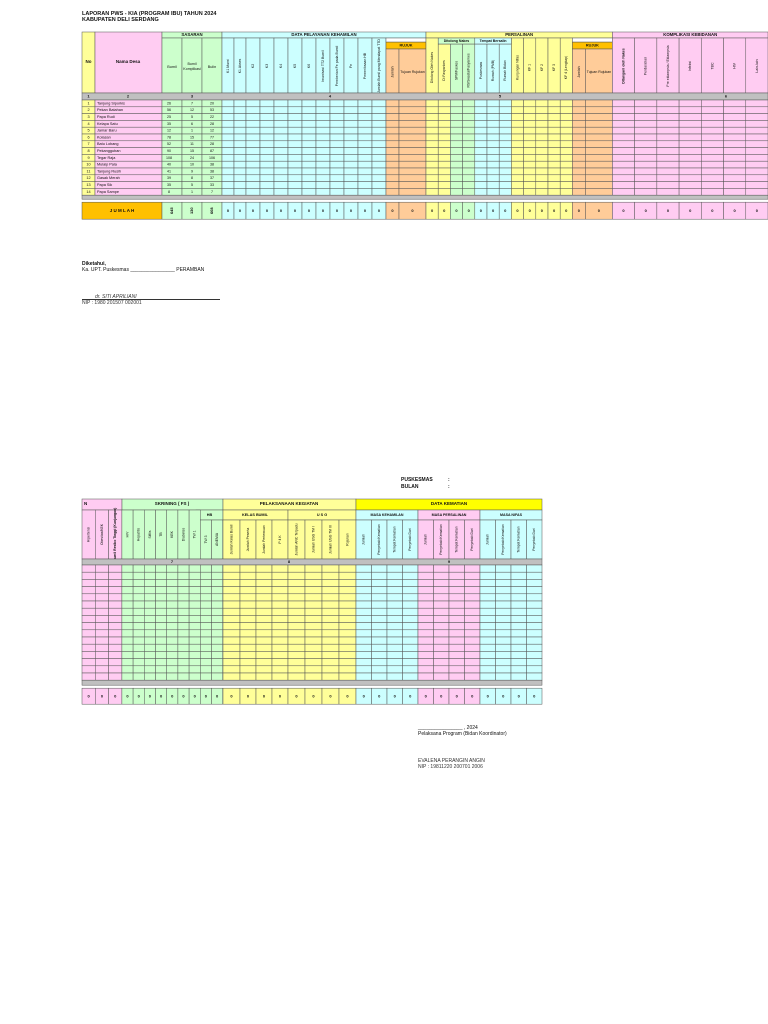 The width and height of the screenshot is (768, 1024). What do you see at coordinates (449, 515) in the screenshot?
I see `masa-persalinan-text: MASA PERSALINAN` at bounding box center [449, 515].